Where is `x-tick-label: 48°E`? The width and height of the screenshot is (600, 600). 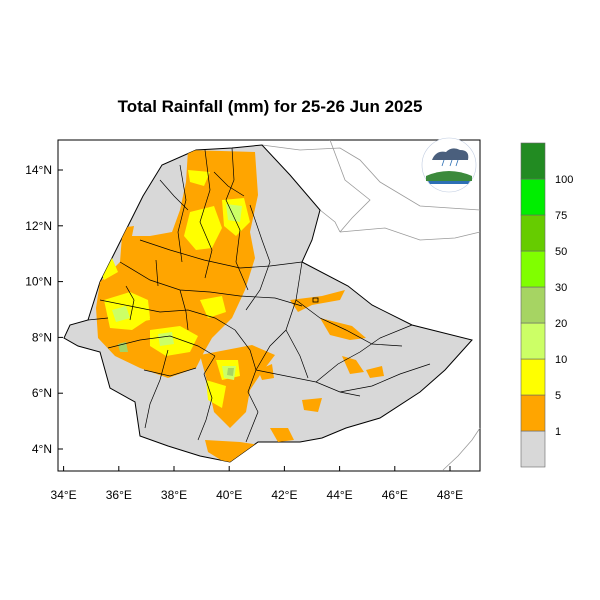 x-tick-label: 48°E is located at coordinates (450, 495).